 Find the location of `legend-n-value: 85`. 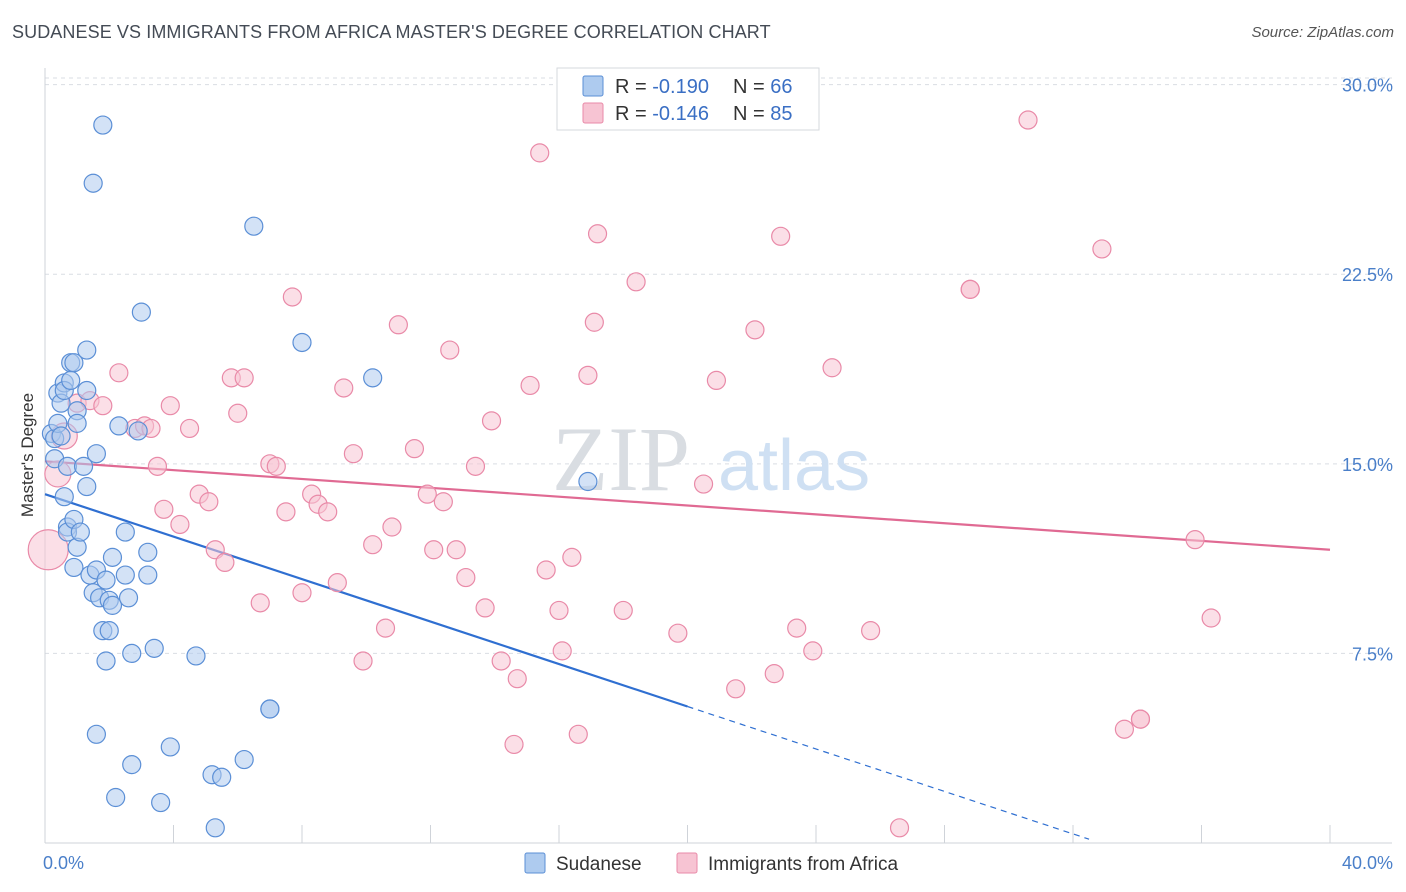

legend-n-value: 85 is located at coordinates (781, 114).